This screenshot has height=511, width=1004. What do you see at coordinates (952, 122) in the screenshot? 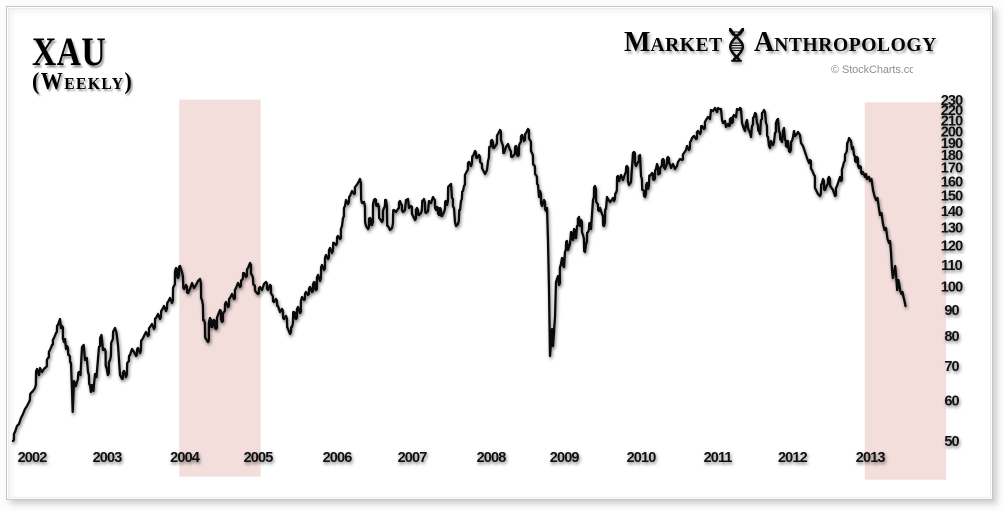
I see `svg-text: 210` at bounding box center [952, 122].